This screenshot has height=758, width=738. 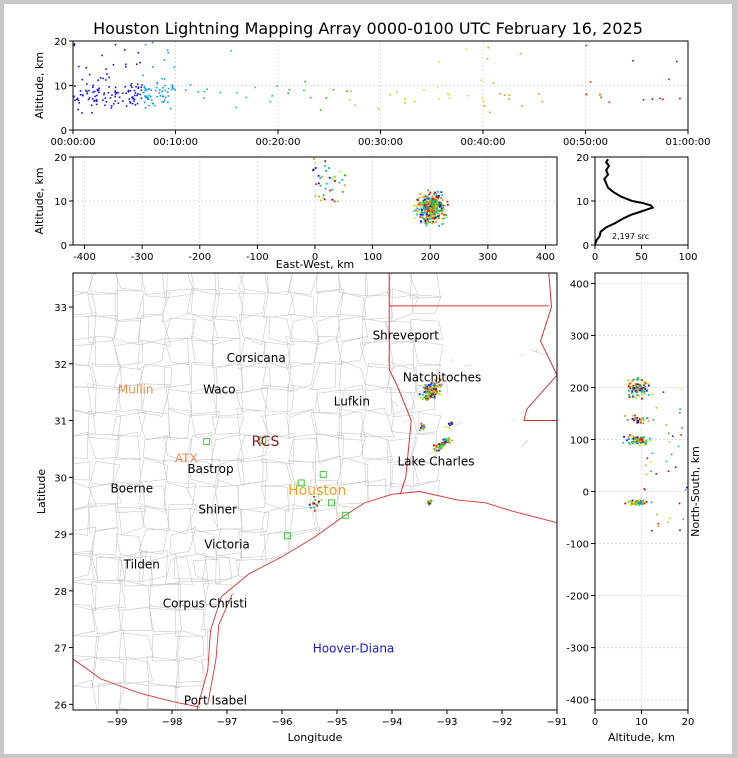 I want to click on longitude-tick-label: −92, so click(x=501, y=722).